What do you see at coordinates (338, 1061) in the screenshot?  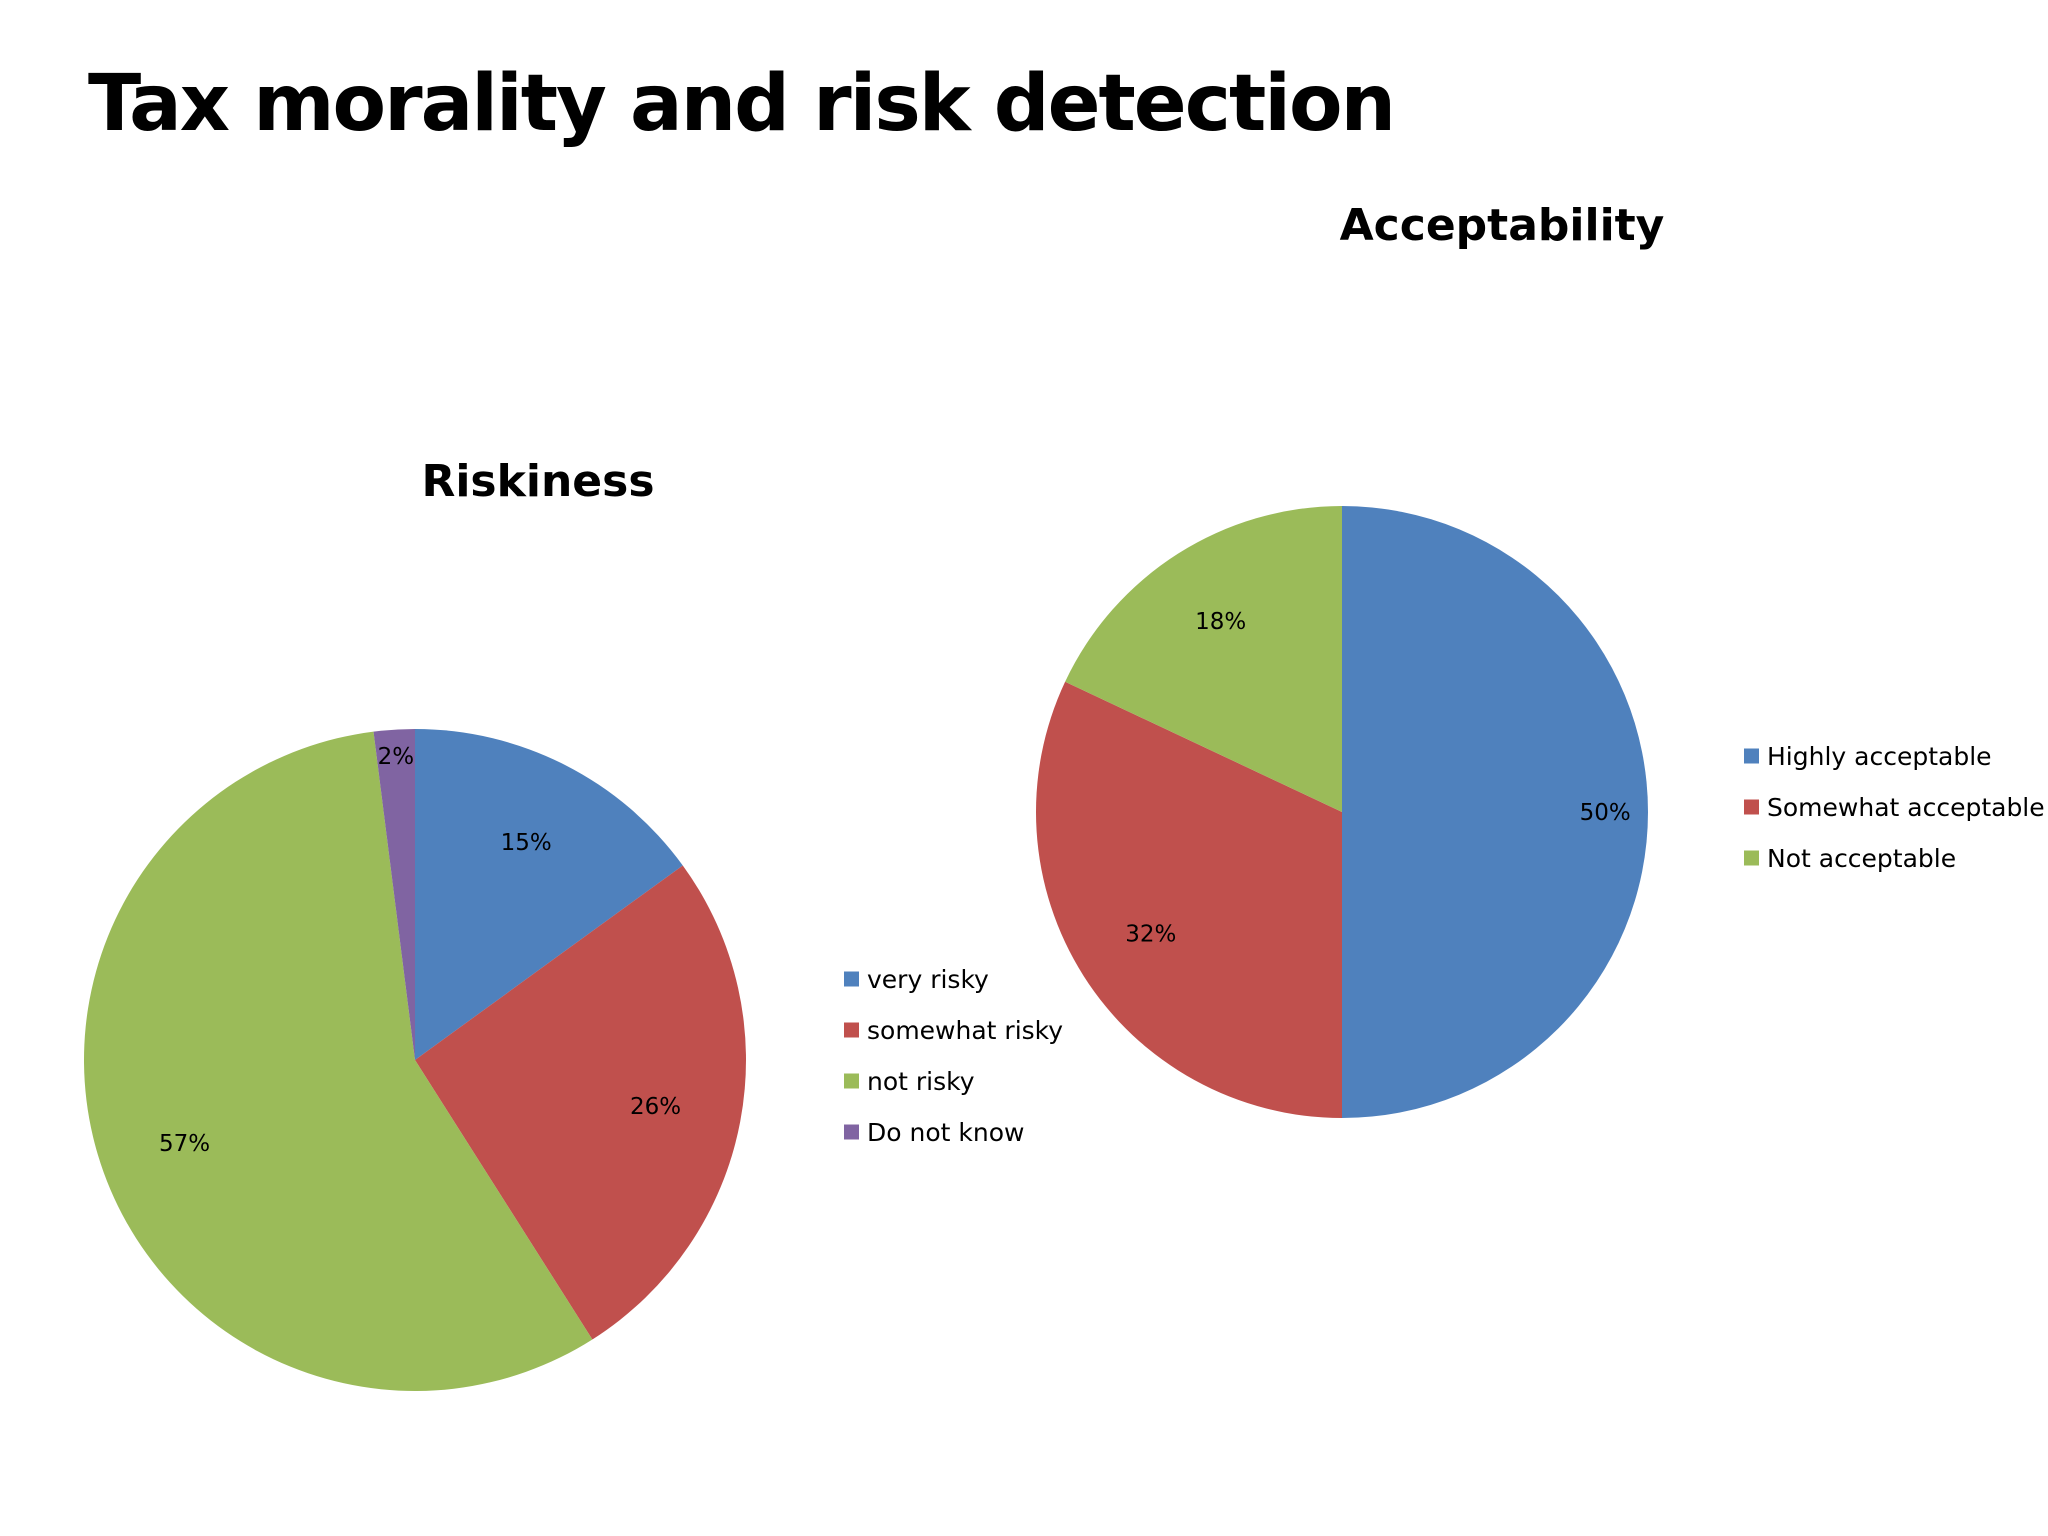 I see `riskiness-slice-not-risky` at bounding box center [338, 1061].